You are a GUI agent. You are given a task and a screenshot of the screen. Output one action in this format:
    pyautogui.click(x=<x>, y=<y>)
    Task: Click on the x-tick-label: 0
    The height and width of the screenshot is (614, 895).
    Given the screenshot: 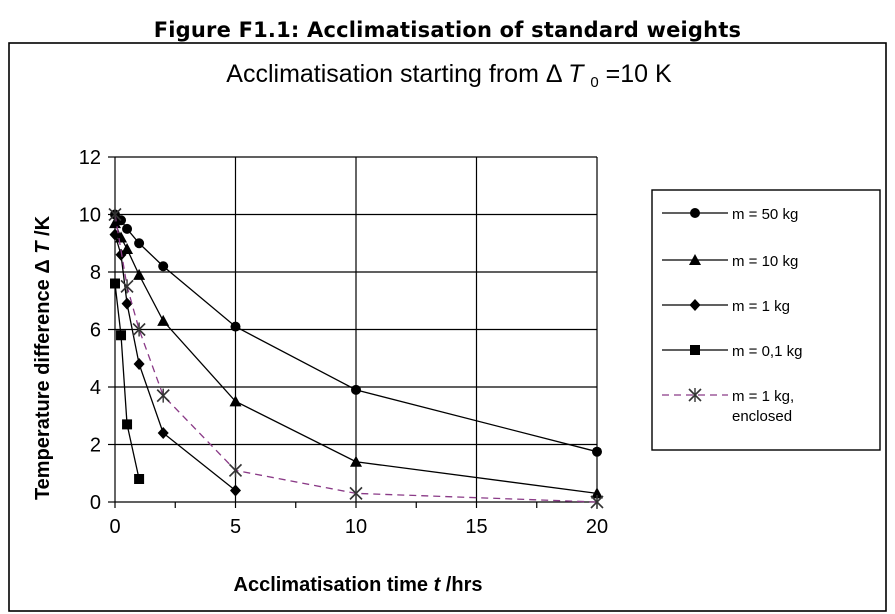 What is the action you would take?
    pyautogui.click(x=114, y=527)
    